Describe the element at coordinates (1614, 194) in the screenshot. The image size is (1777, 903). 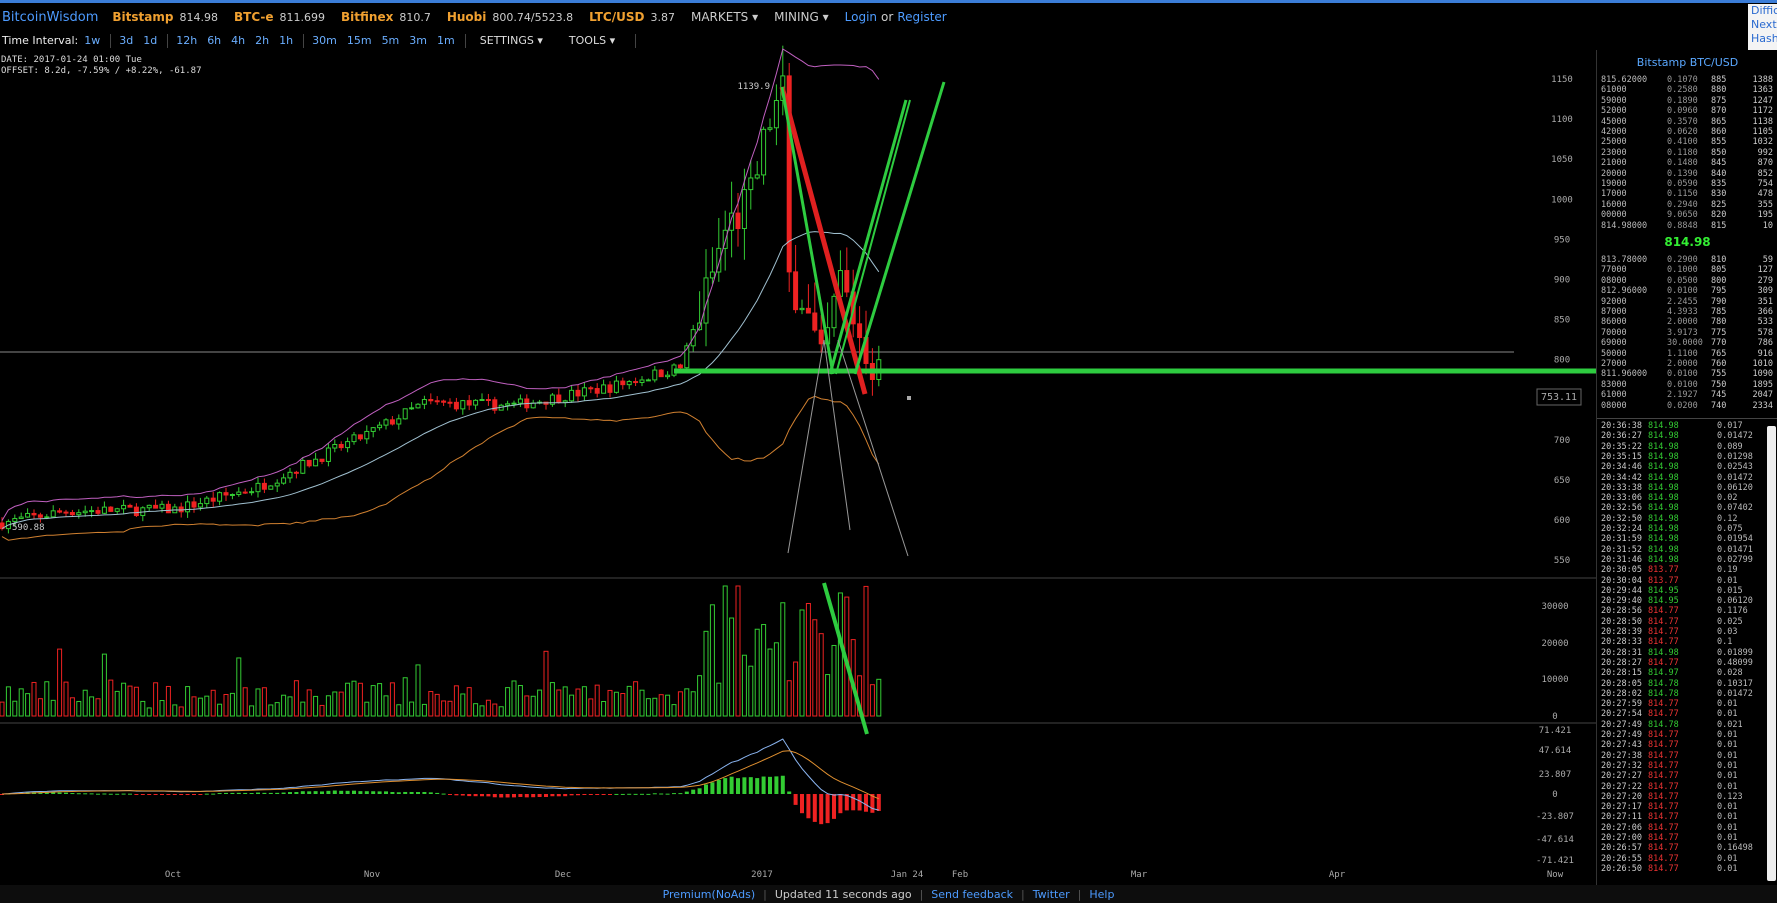
I see `book-price: 17000` at that location.